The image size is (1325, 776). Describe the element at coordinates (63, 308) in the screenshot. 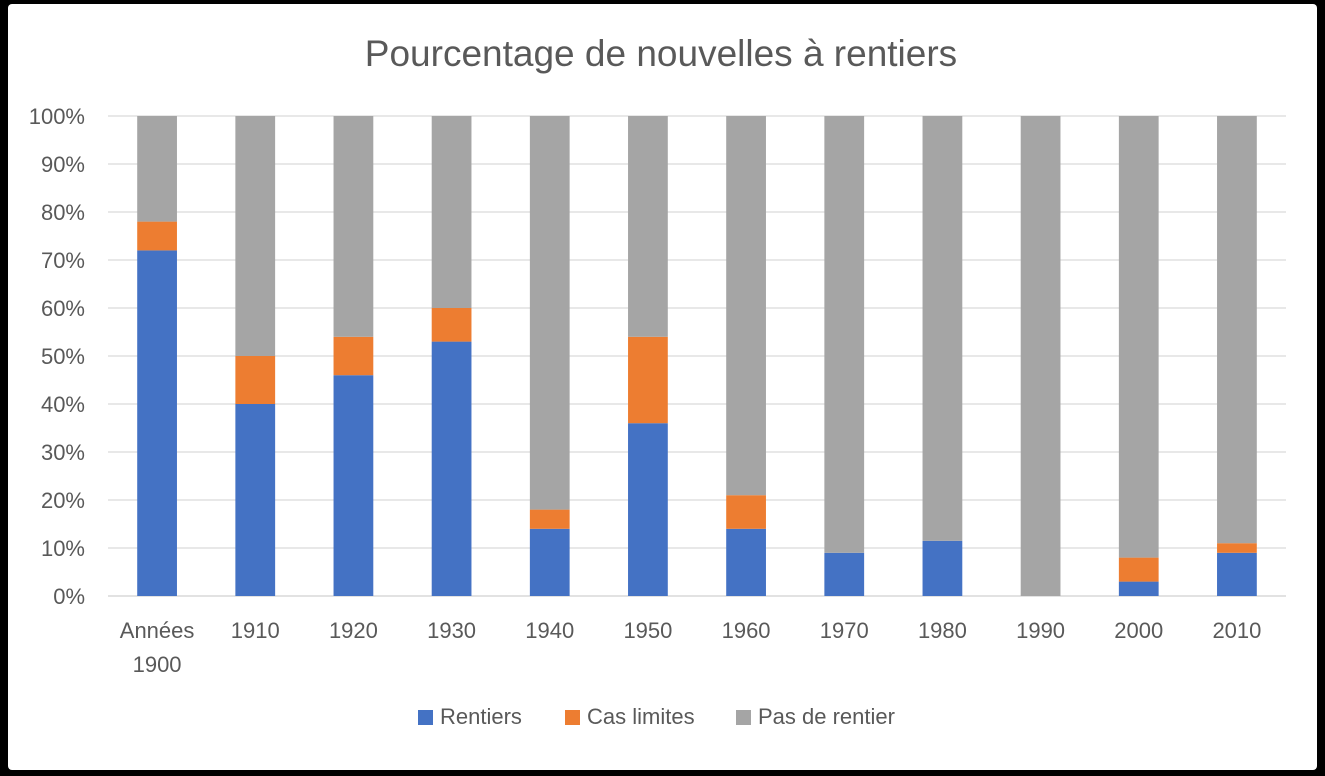

I see `y-tick-label: 60%` at that location.